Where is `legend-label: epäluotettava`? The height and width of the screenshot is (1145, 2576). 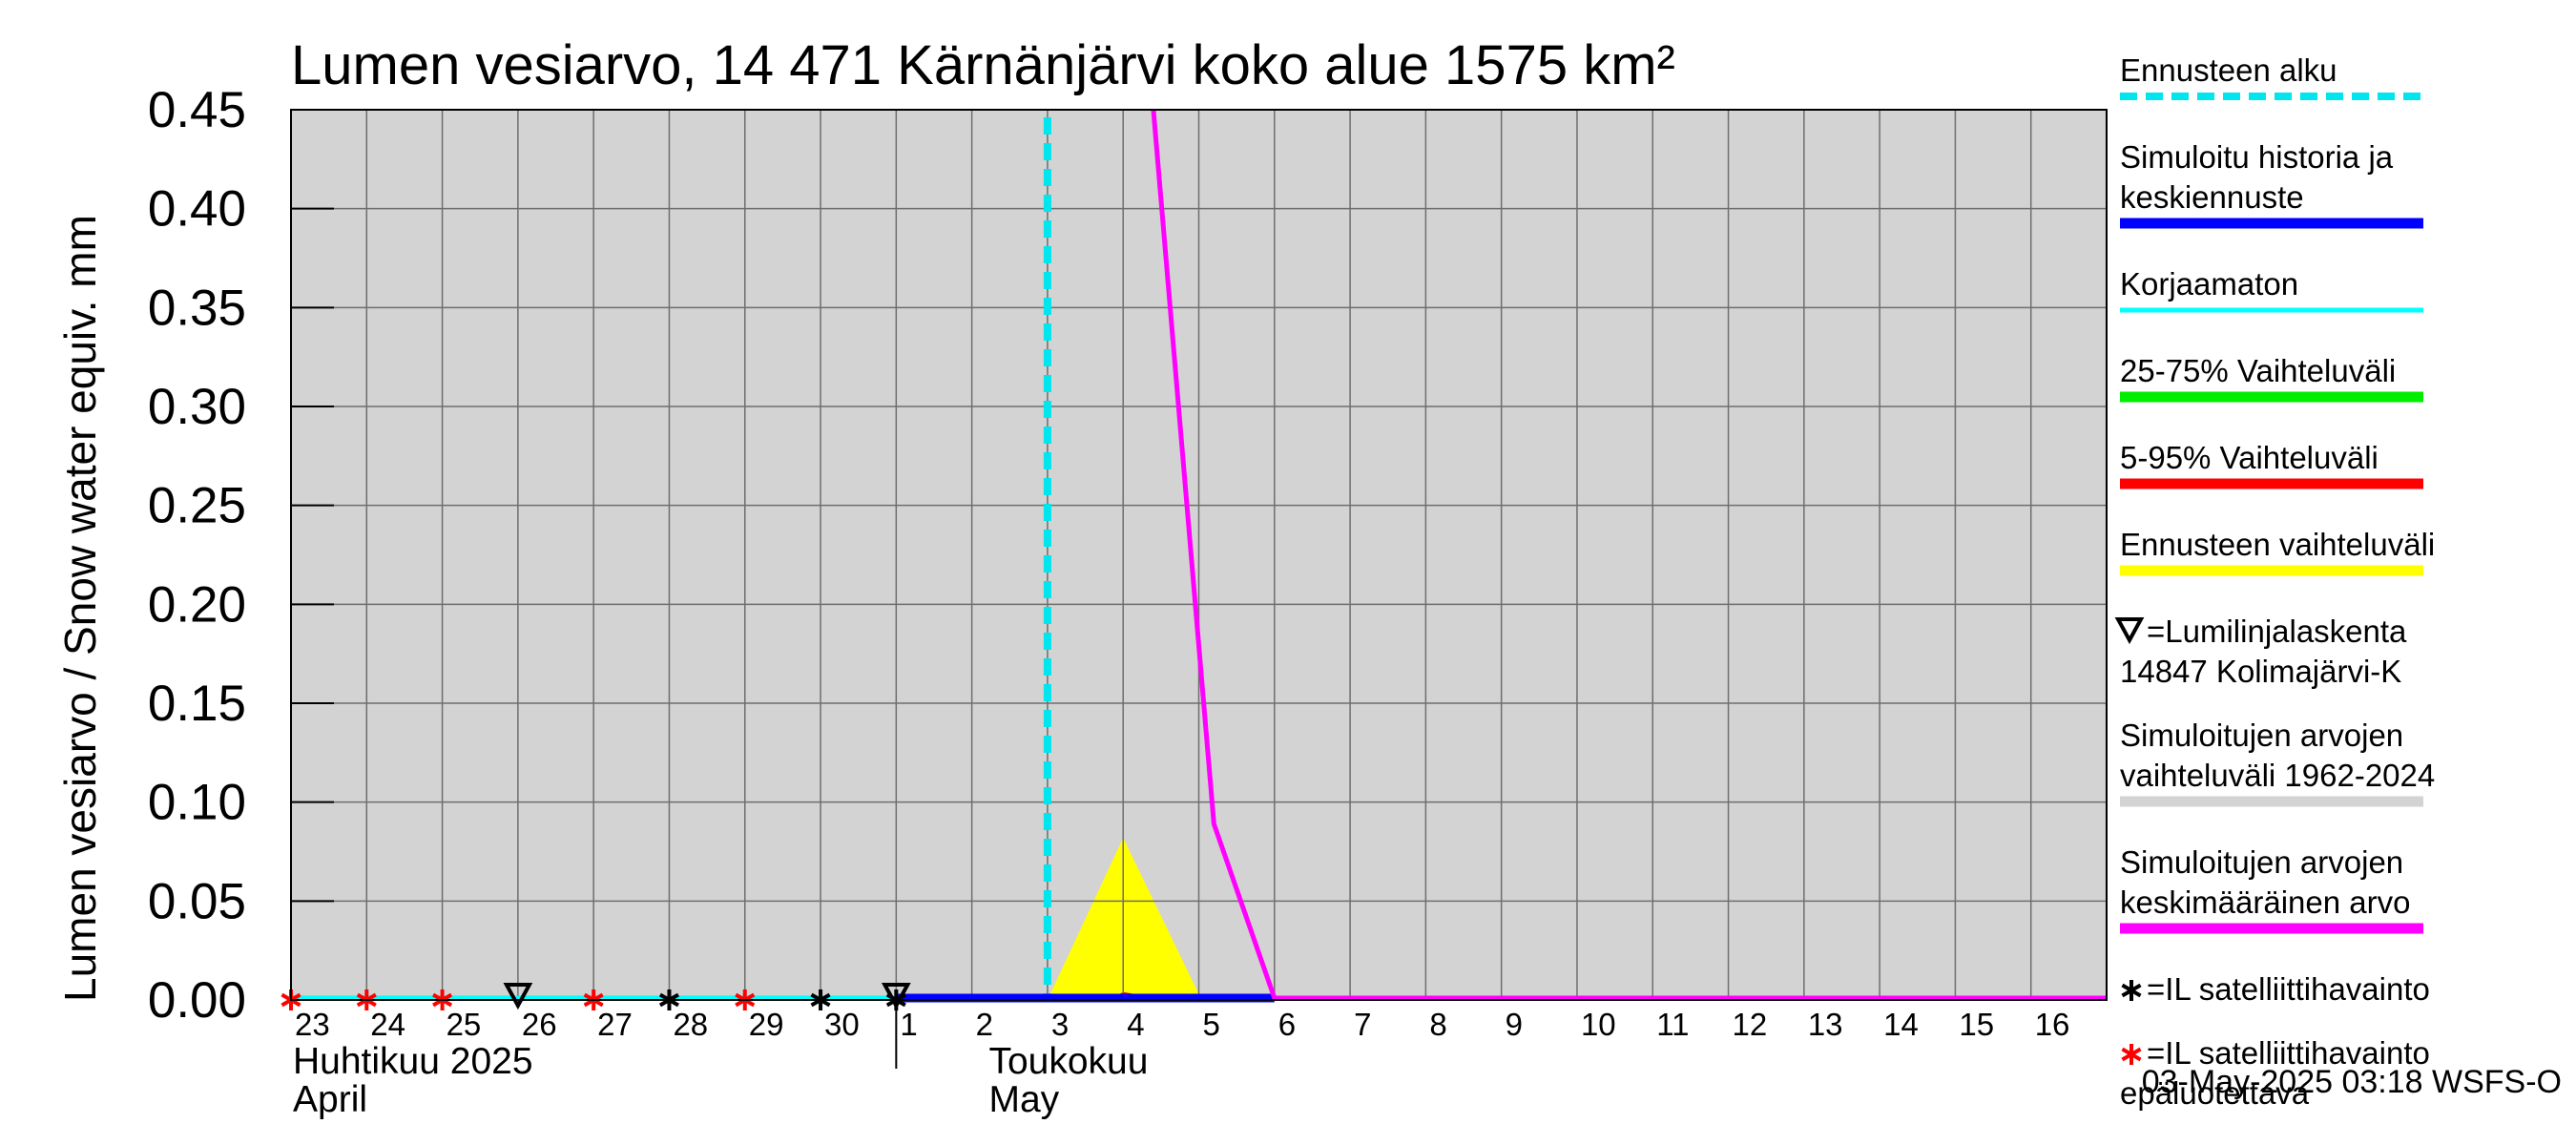 legend-label: epäluotettava is located at coordinates (2215, 1093).